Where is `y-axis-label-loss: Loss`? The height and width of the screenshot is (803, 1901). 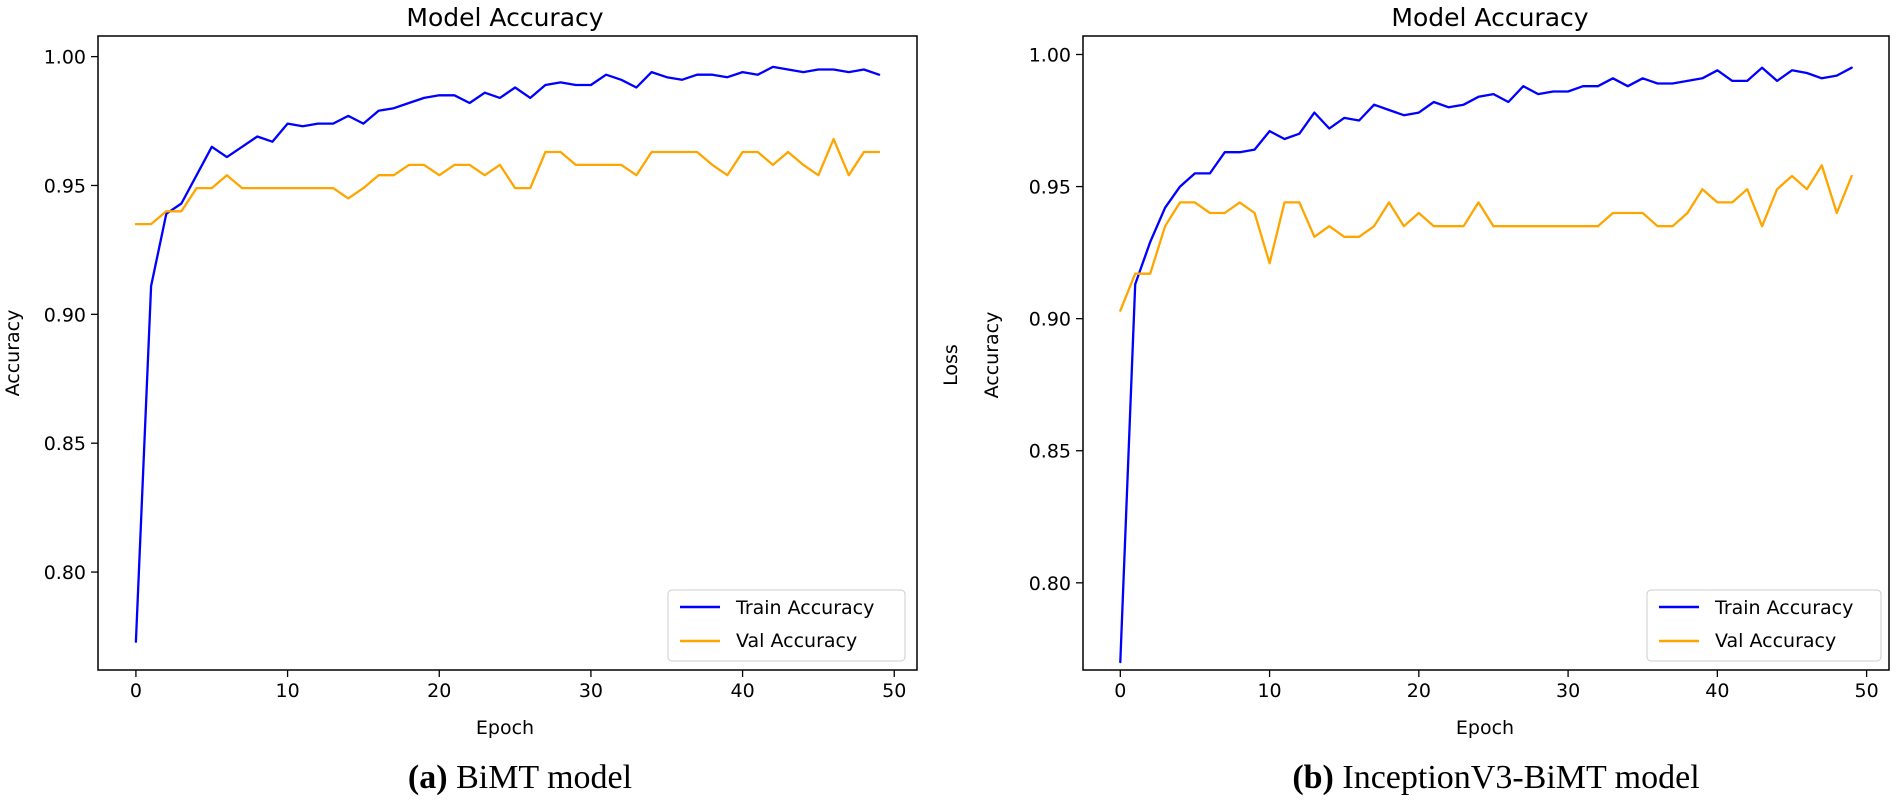
y-axis-label-loss: Loss is located at coordinates (951, 365).